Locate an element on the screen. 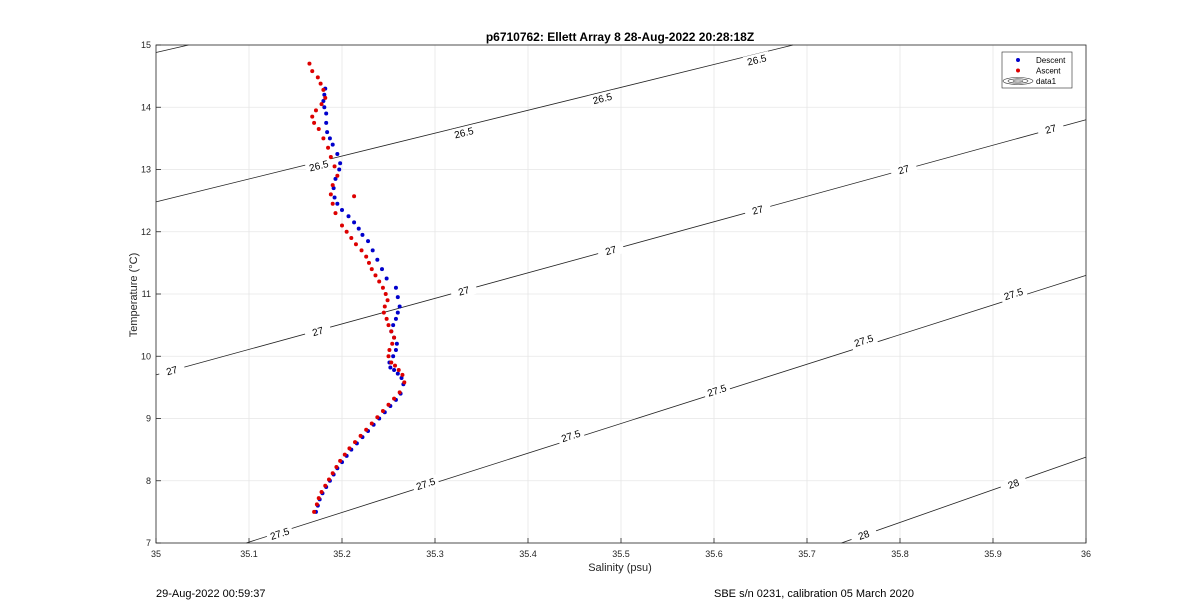 Image resolution: width=1200 pixels, height=611 pixels. x-tick-label: 35.1 is located at coordinates (249, 554).